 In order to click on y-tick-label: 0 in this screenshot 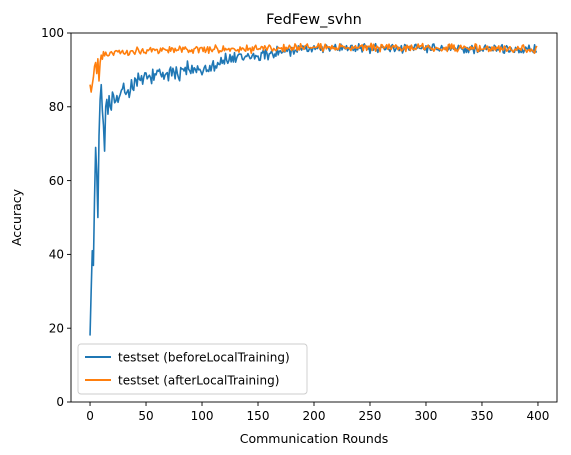, I will do `click(60, 402)`.